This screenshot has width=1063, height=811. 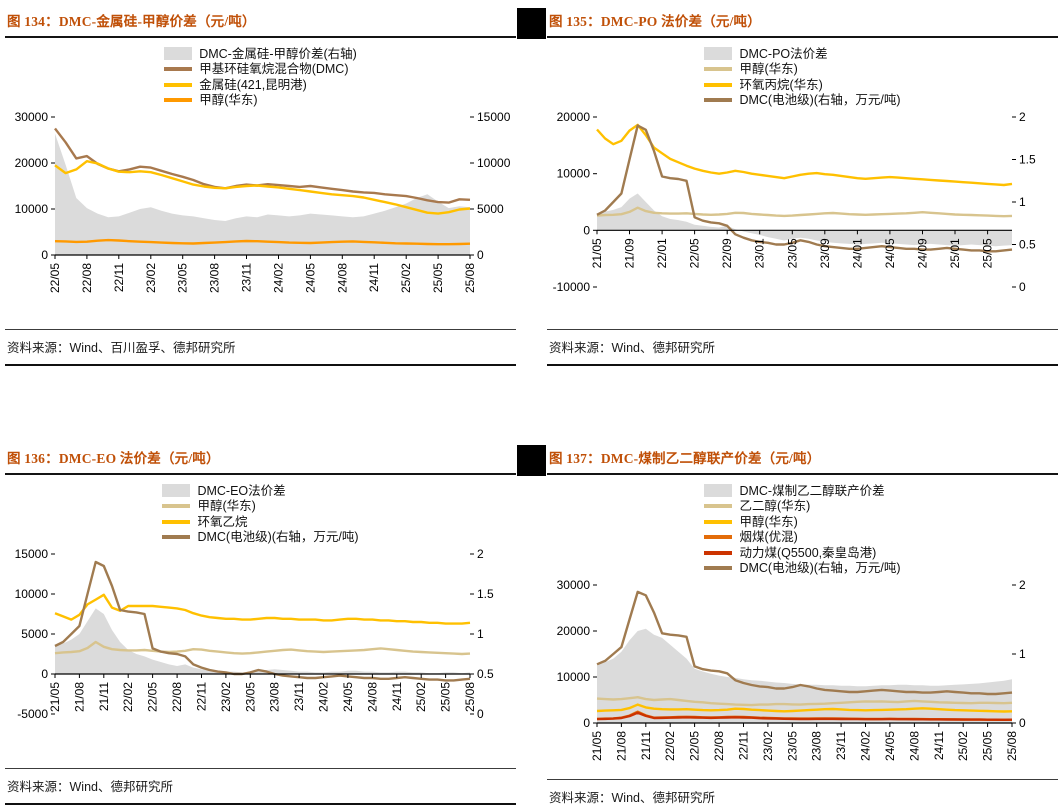 I want to click on svg-text: 23/08, so click(x=817, y=745).